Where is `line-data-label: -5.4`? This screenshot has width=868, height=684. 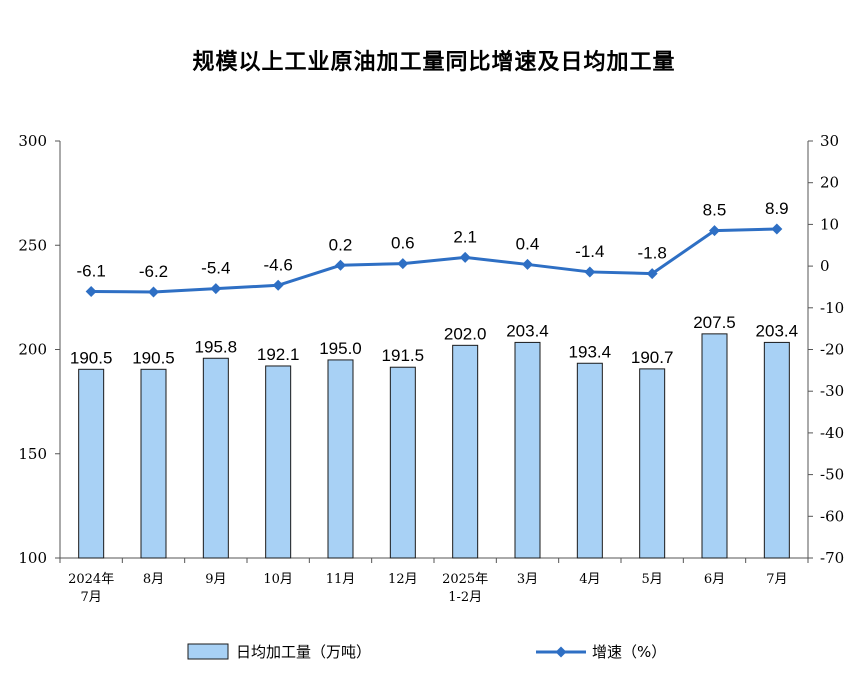 line-data-label: -5.4 is located at coordinates (215, 268).